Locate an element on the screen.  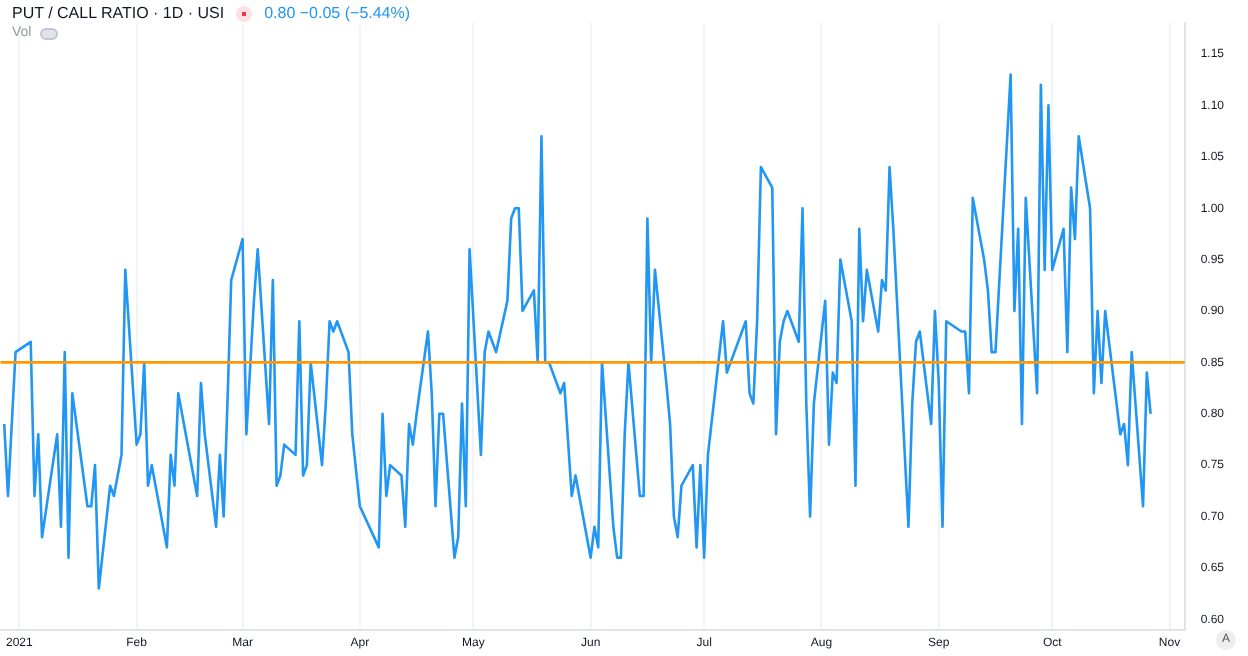
annotation: 0.80 −0.05 (−5.44%) is located at coordinates (337, 13).